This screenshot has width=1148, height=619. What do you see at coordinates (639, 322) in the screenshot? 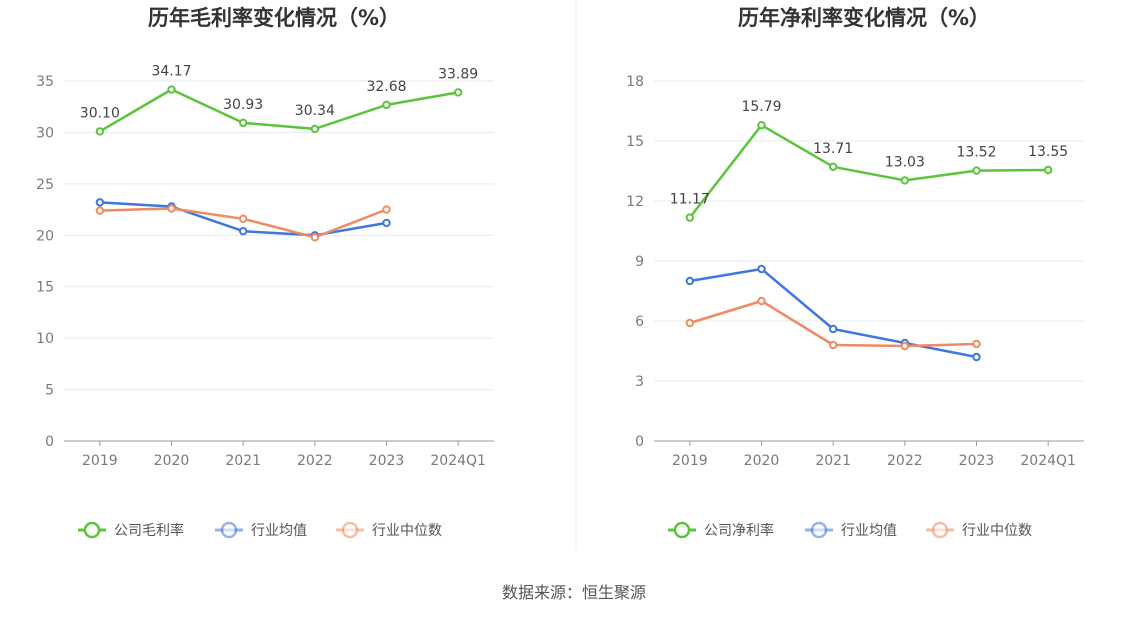
I see `y-tick-label: 6` at bounding box center [639, 322].